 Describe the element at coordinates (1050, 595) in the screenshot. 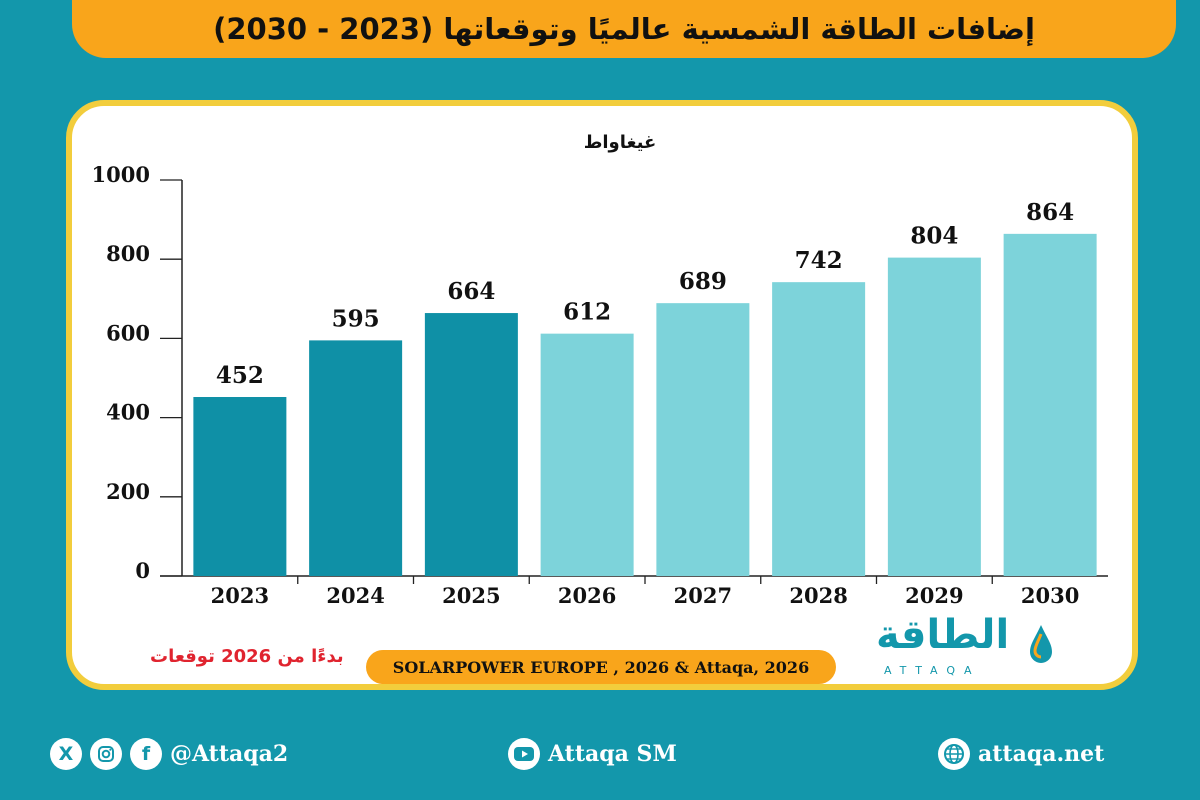

I see `x-tick-label: 2030` at that location.